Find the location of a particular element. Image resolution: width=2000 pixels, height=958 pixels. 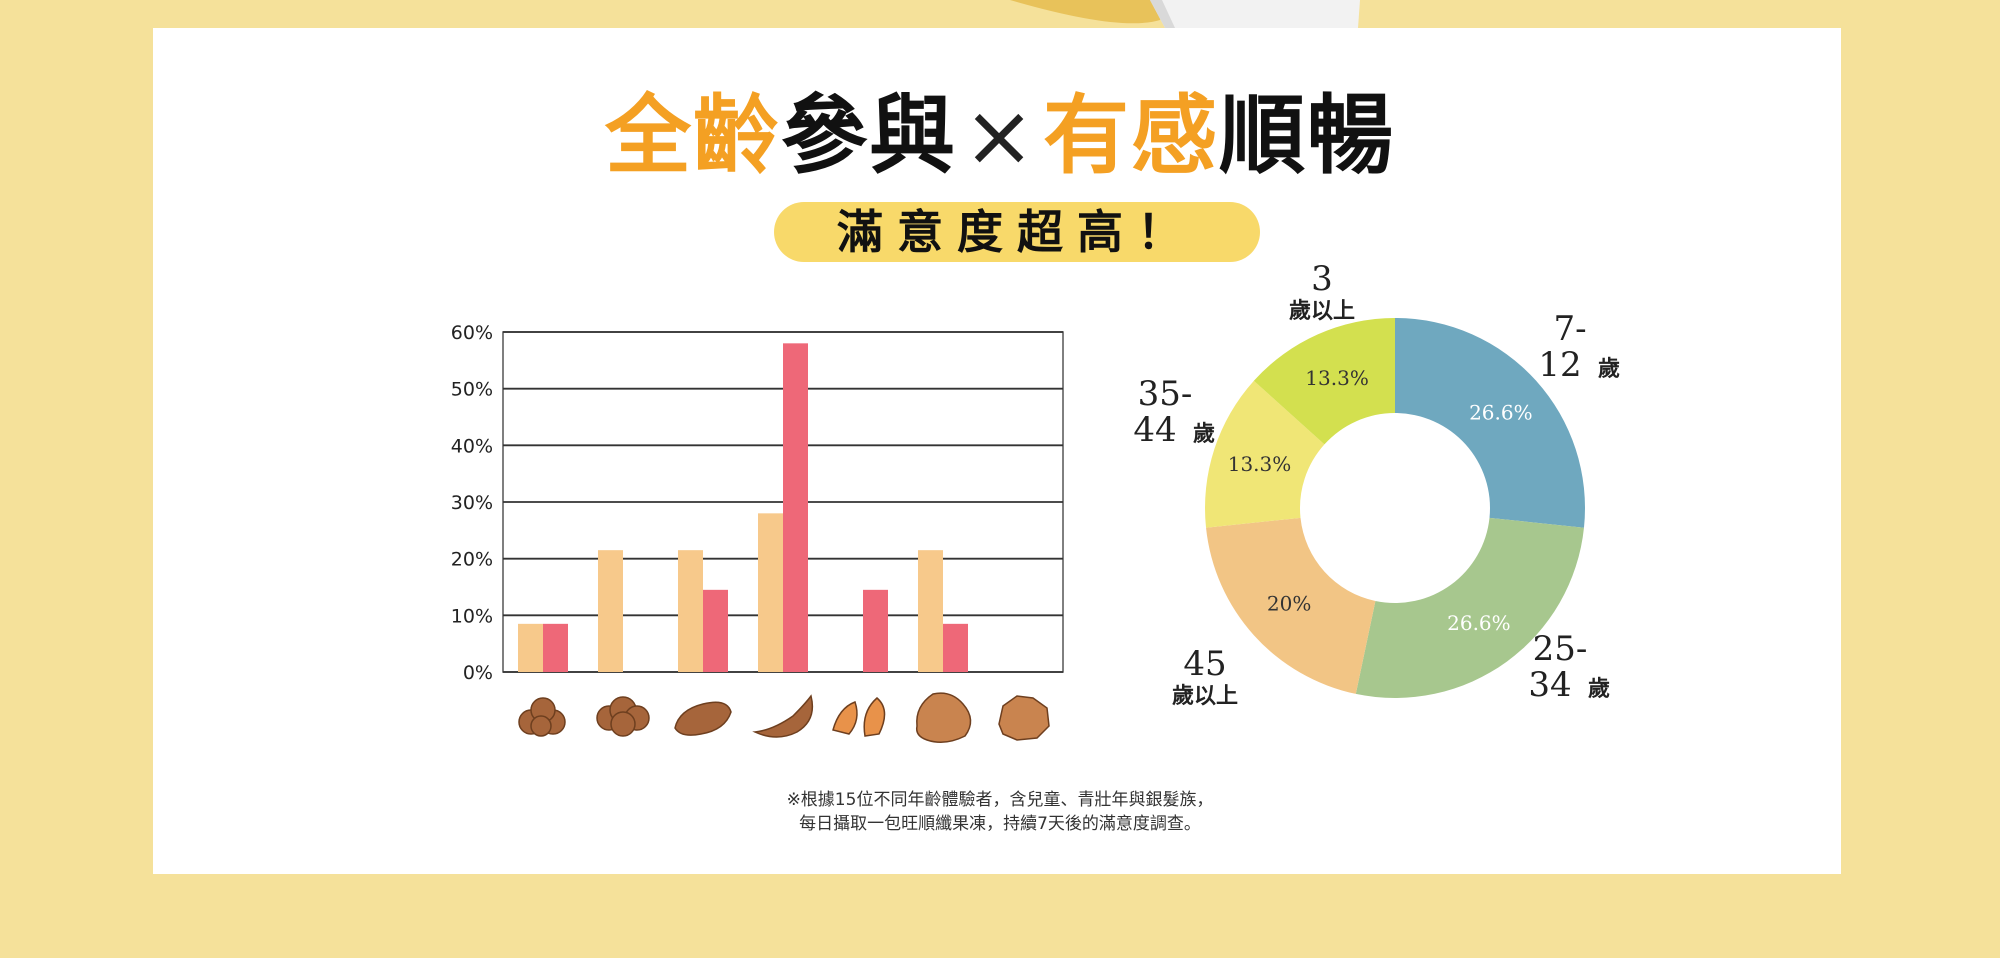

footnote-line-2: 每日攝取一包旺順纖果凍，持續7天後的滿意度調查。 is located at coordinates (1000, 824).